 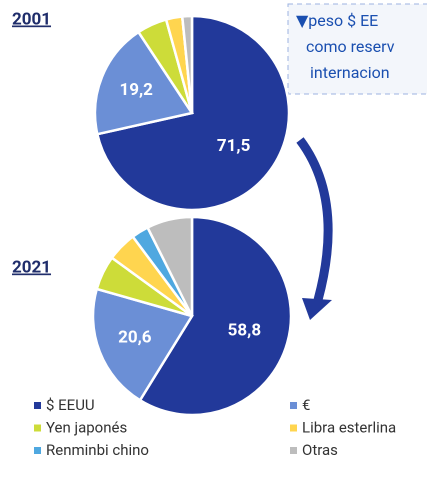 What do you see at coordinates (234, 146) in the screenshot?
I see `value-label: 71,5` at bounding box center [234, 146].